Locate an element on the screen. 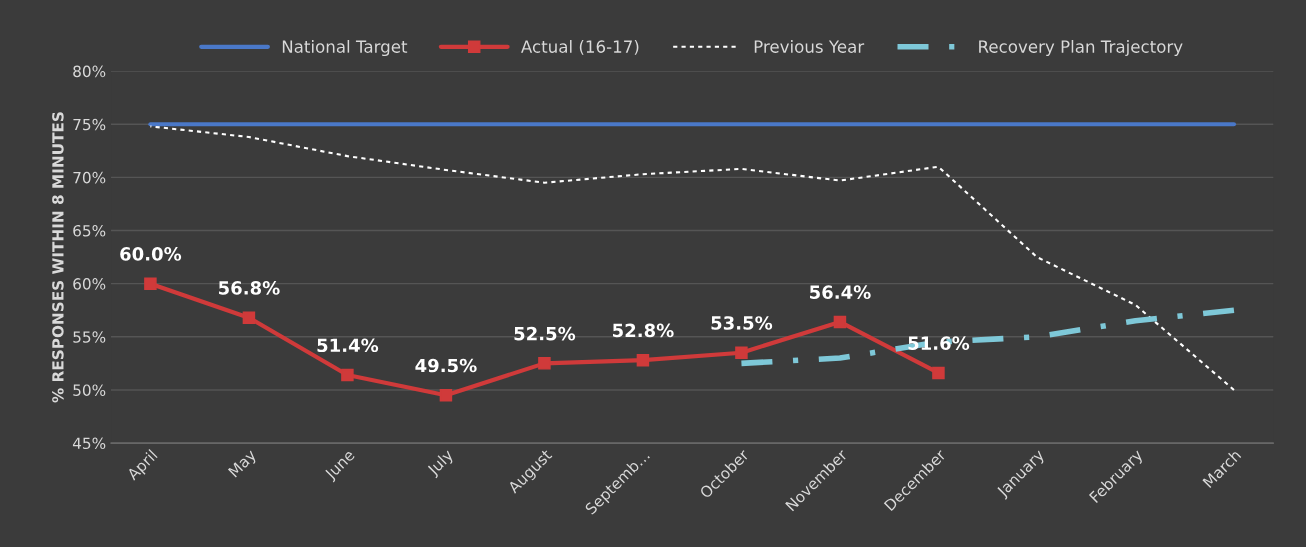  y-tick-label: 50% is located at coordinates (89, 390).